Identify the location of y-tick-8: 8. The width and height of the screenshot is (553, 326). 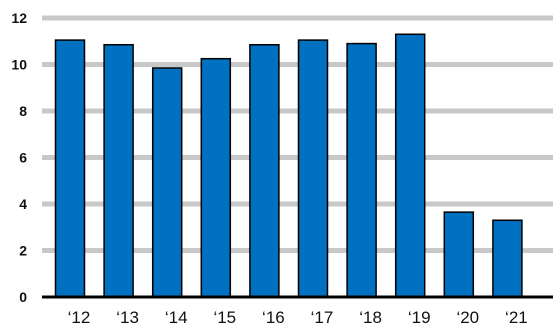
(23, 111).